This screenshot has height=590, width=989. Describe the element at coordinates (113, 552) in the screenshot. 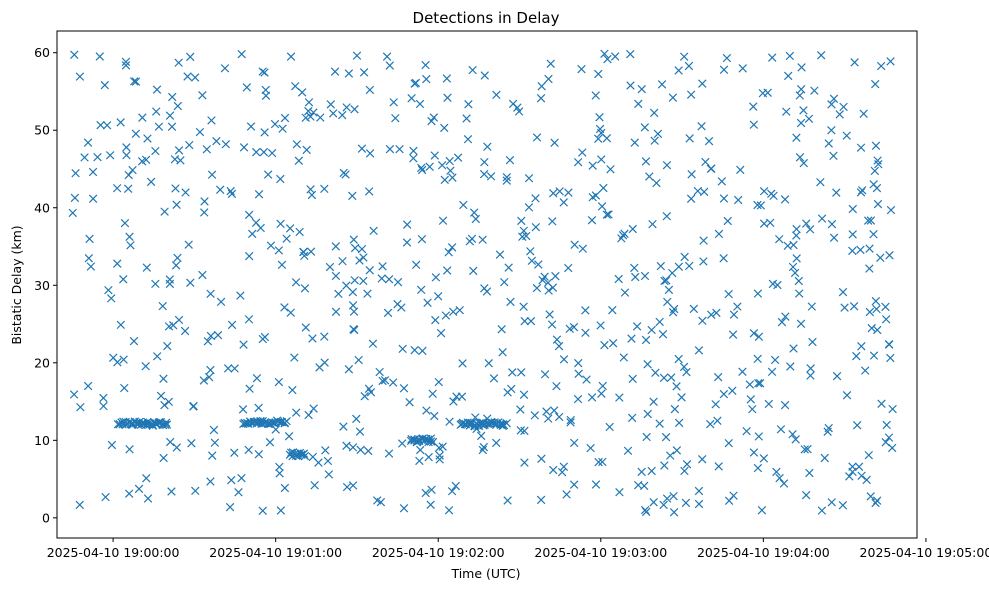

I see `x-tick-label: 2025-04-10 19:00:00` at that location.